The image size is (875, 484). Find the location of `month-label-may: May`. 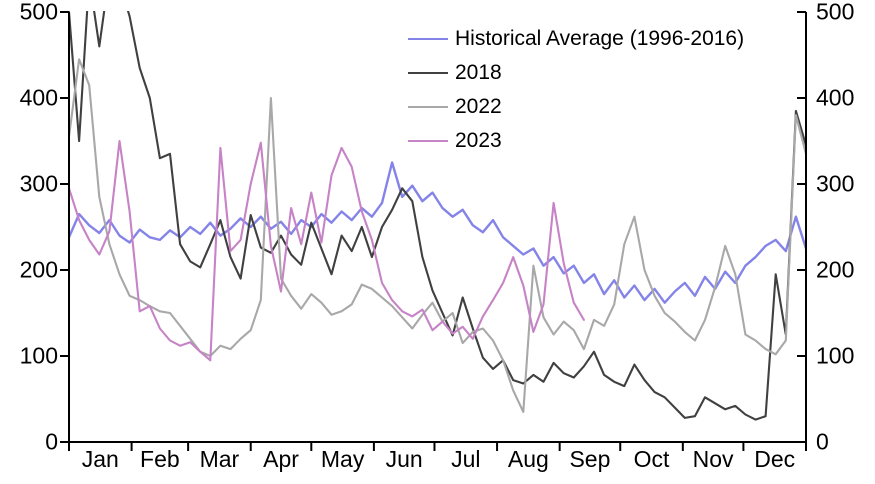

month-label-may: May is located at coordinates (342, 459).